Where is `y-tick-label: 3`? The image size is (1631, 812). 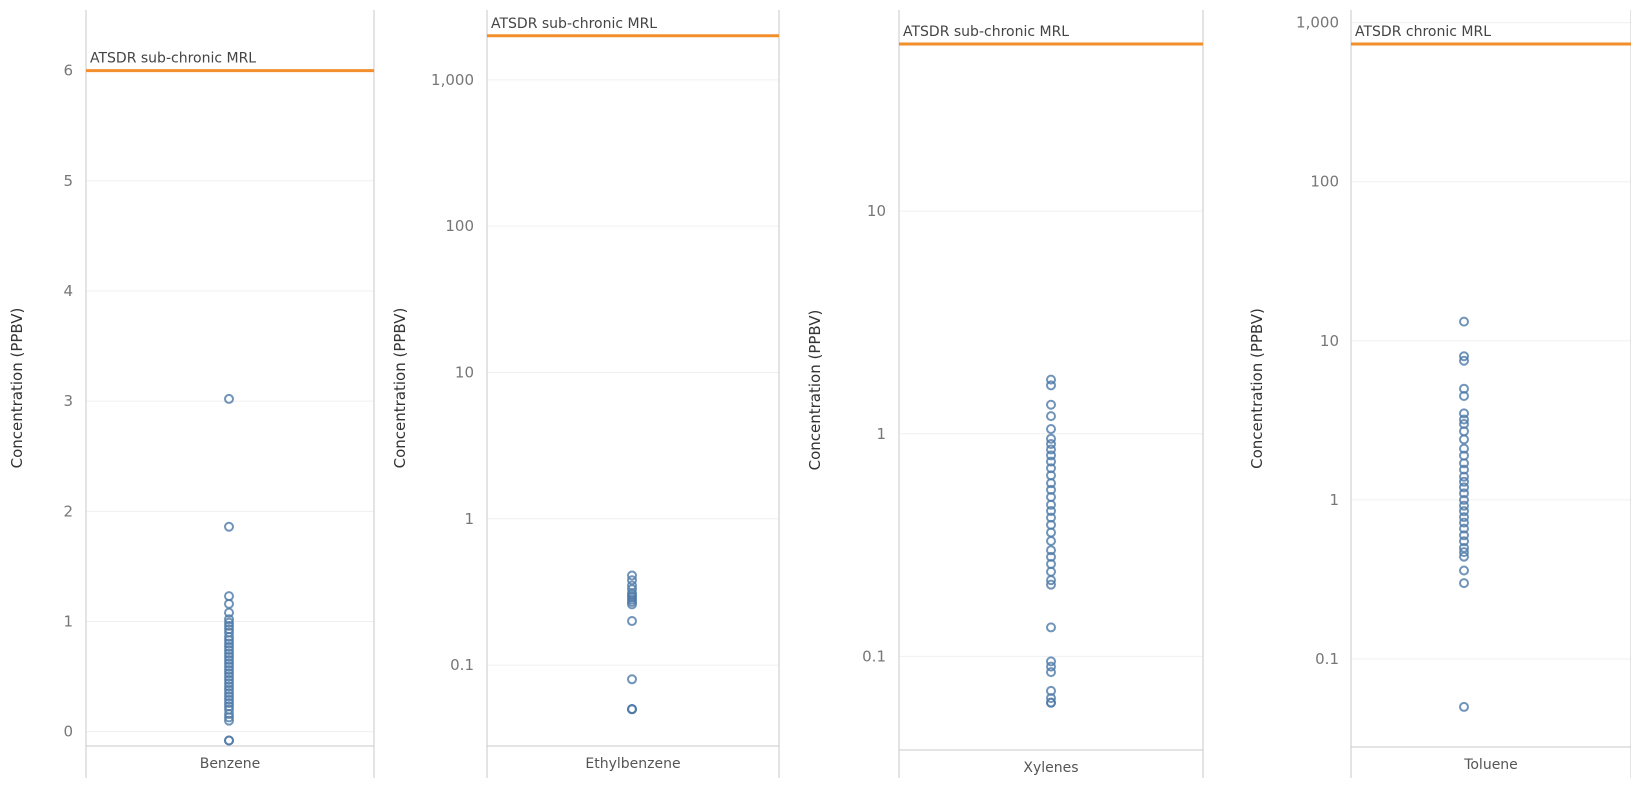 y-tick-label: 3 is located at coordinates (68, 401).